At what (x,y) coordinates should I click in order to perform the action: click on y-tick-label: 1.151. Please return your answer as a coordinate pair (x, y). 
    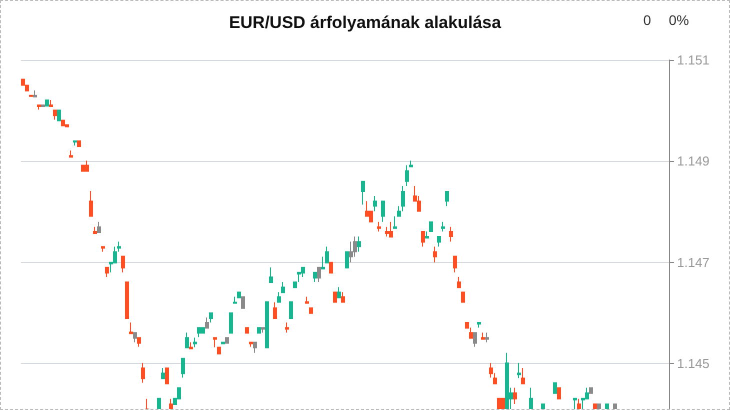
    Looking at the image, I should click on (693, 60).